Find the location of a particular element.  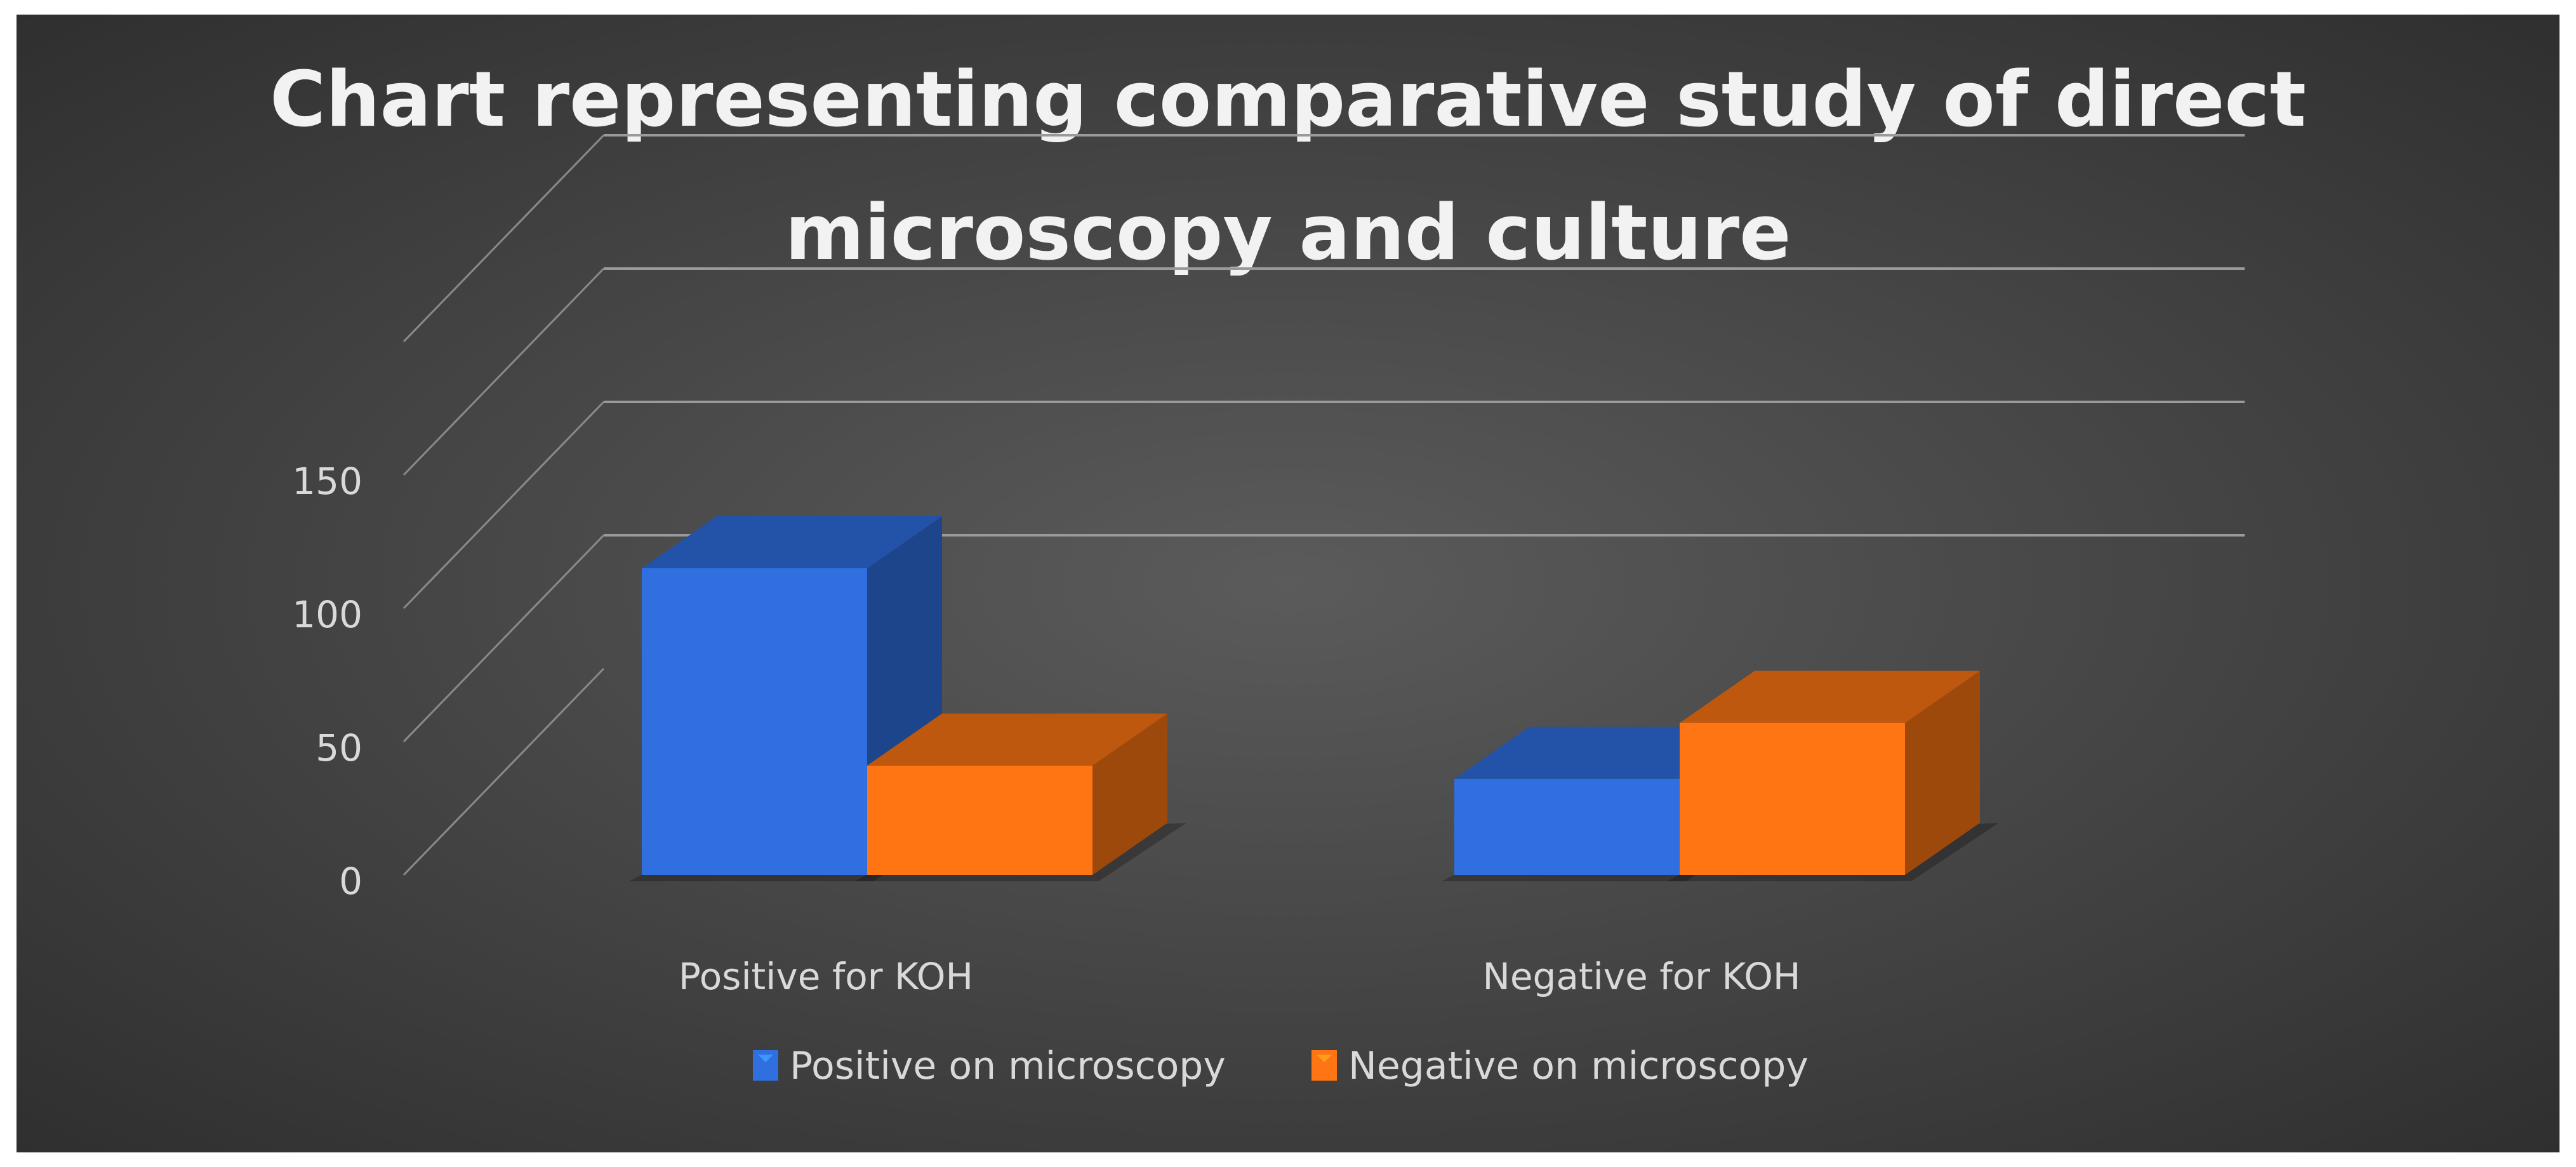

category-labels: Positive for KOH Negative for KOH is located at coordinates (1240, 977).